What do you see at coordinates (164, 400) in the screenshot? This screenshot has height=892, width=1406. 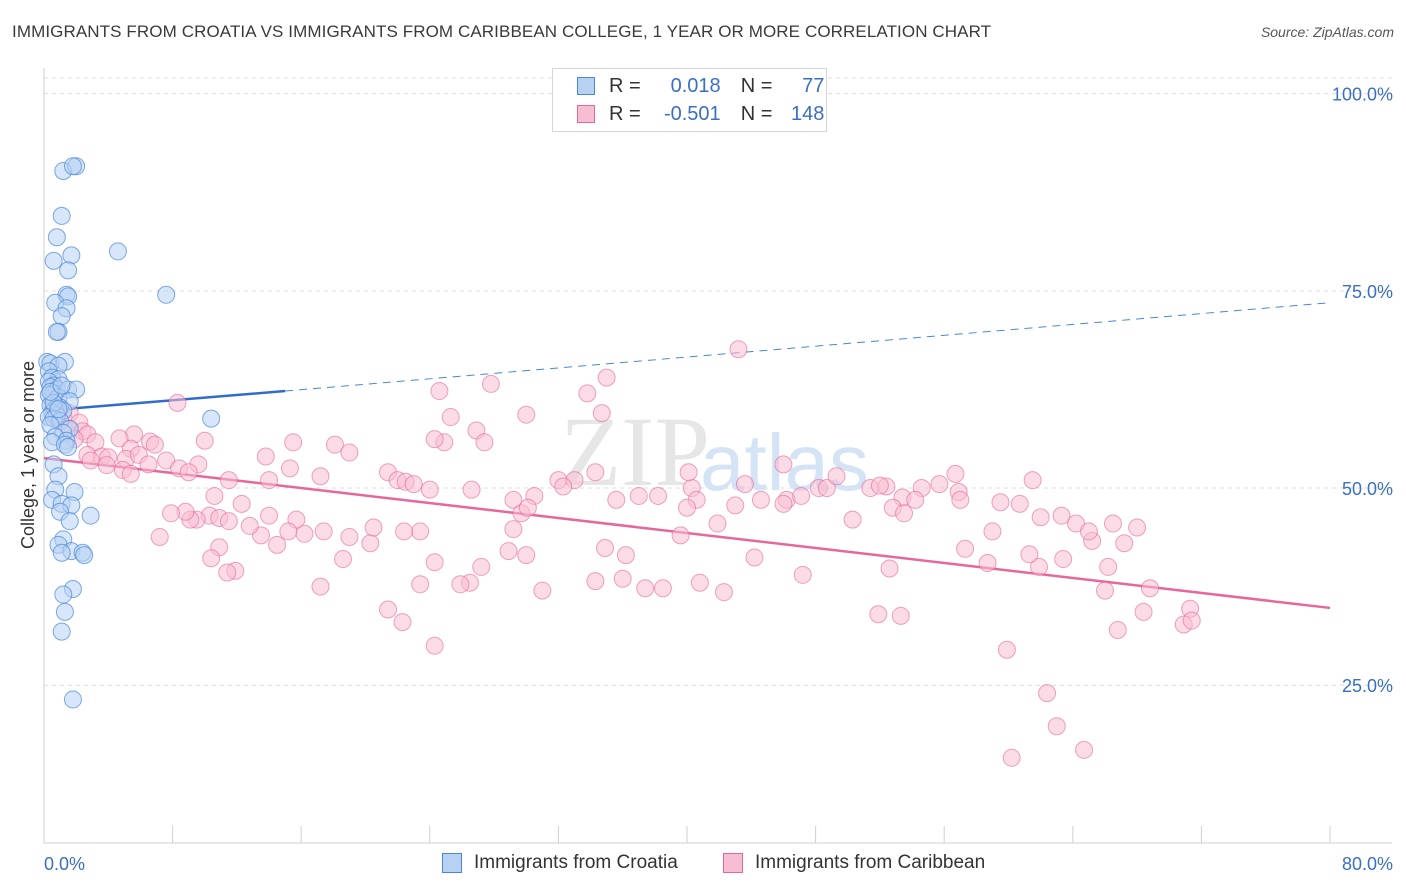 I see `croatia-trend-line` at bounding box center [164, 400].